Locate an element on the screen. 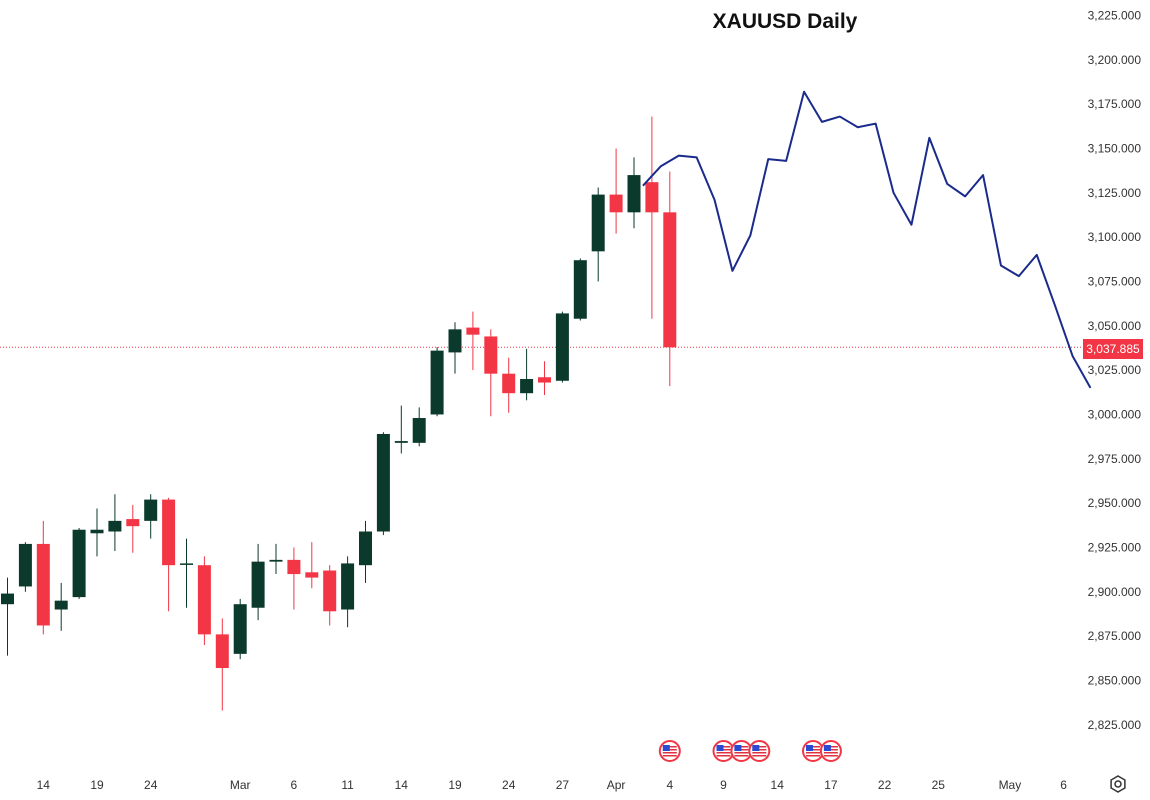 This screenshot has width=1150, height=800. forecast-line is located at coordinates (867, 239).